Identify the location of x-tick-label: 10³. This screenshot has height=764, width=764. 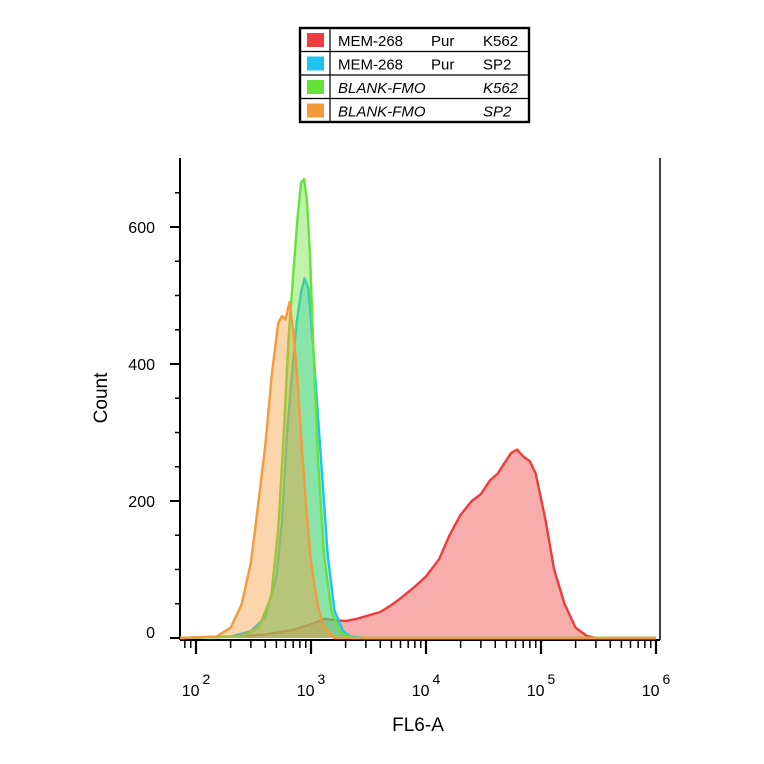
(311, 685).